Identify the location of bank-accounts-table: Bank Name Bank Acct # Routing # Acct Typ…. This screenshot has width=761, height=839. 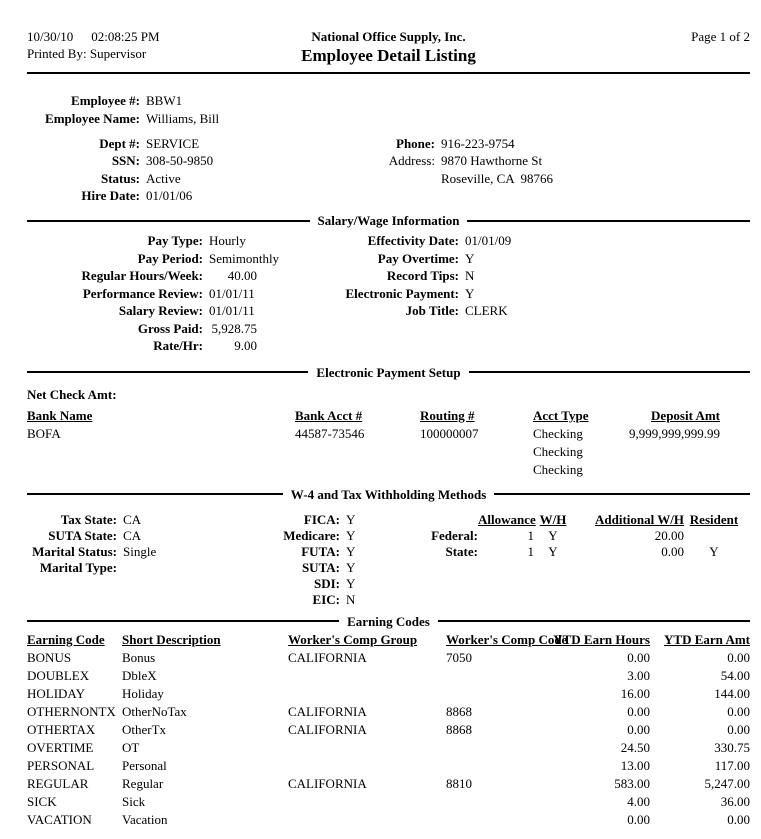
(388, 443).